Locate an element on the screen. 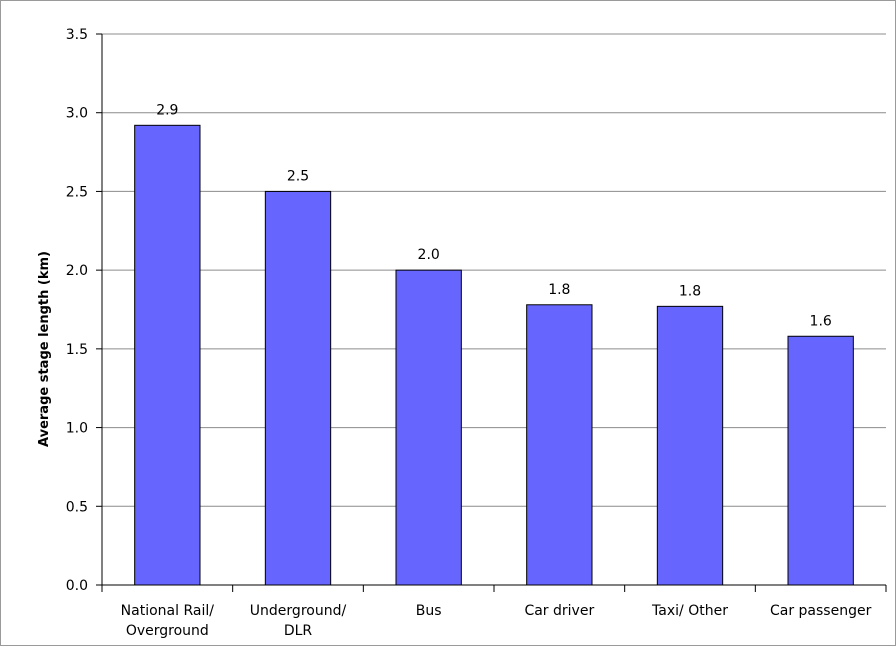  y-tick-label: 1.0 is located at coordinates (77, 429).